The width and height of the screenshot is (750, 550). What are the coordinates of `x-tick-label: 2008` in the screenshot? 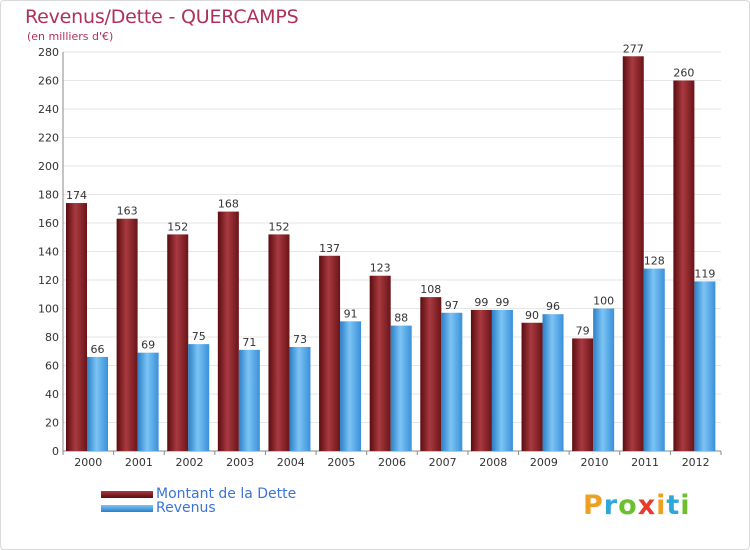 It's located at (493, 462).